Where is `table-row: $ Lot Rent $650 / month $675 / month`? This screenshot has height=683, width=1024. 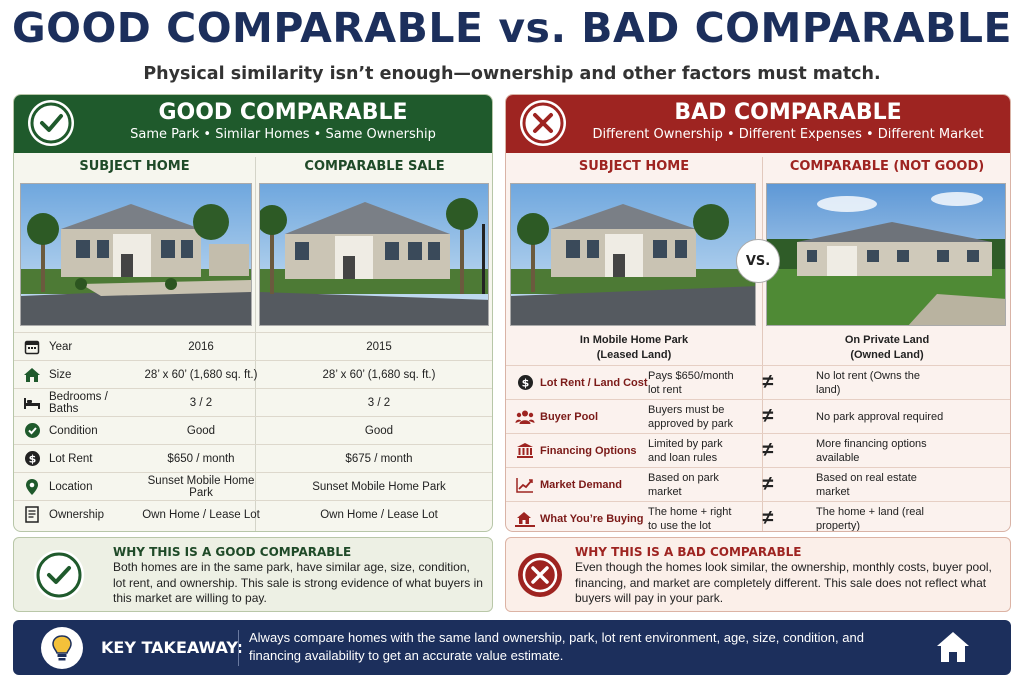 table-row: $ Lot Rent $650 / month $675 / month is located at coordinates (253, 458).